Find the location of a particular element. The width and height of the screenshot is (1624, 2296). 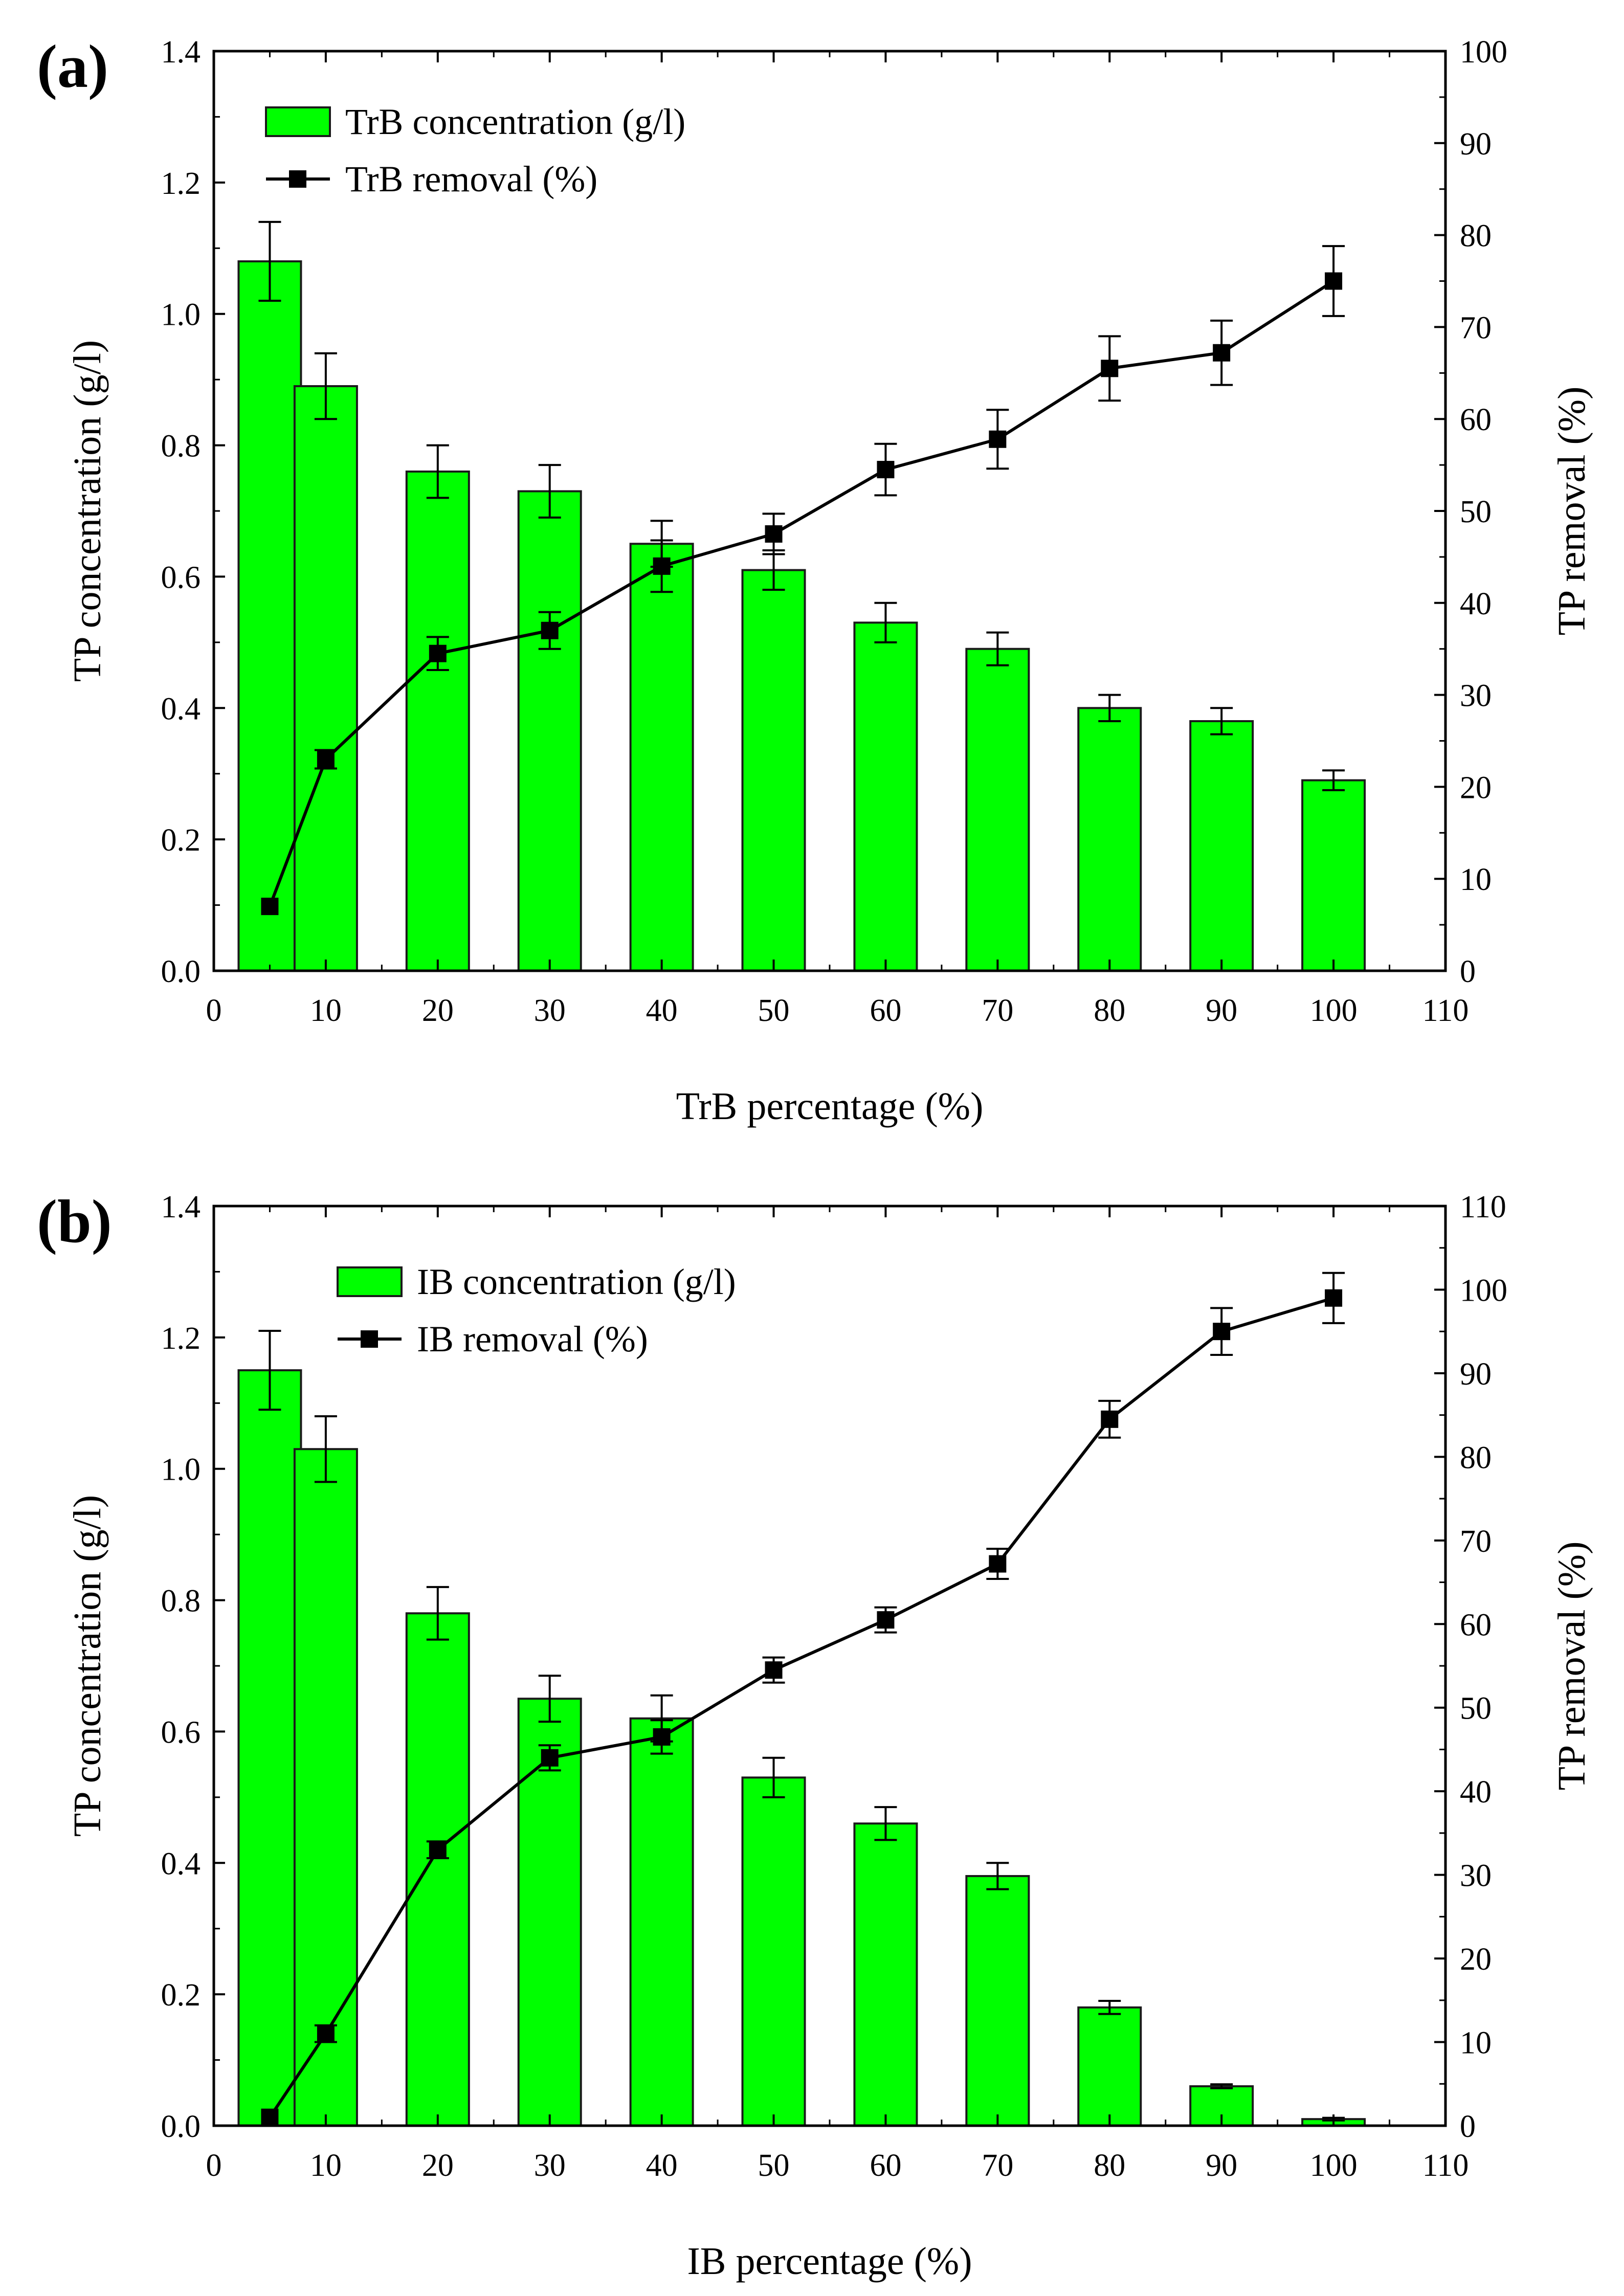

y2-axis-title: TP removal (%) is located at coordinates (1571, 1666).